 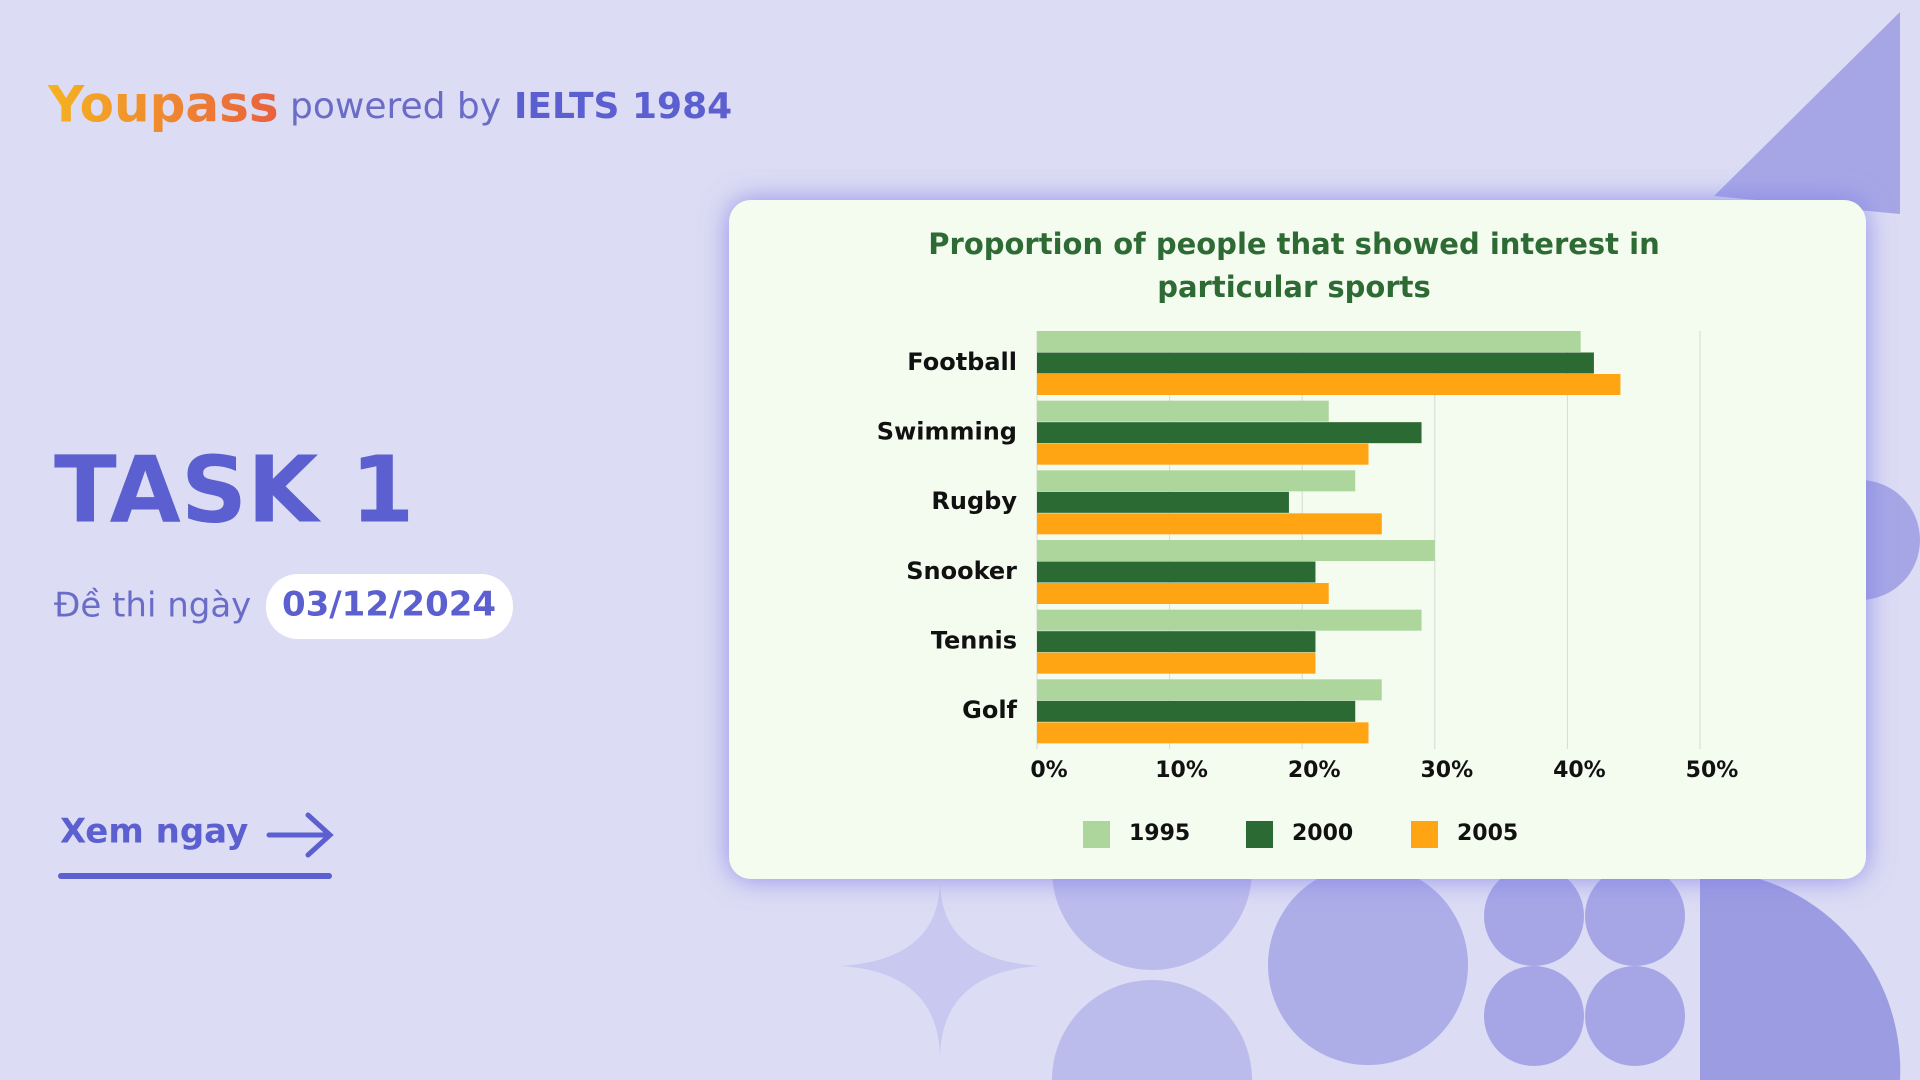 I want to click on x-tick-label: 0%, so click(x=1048, y=770).